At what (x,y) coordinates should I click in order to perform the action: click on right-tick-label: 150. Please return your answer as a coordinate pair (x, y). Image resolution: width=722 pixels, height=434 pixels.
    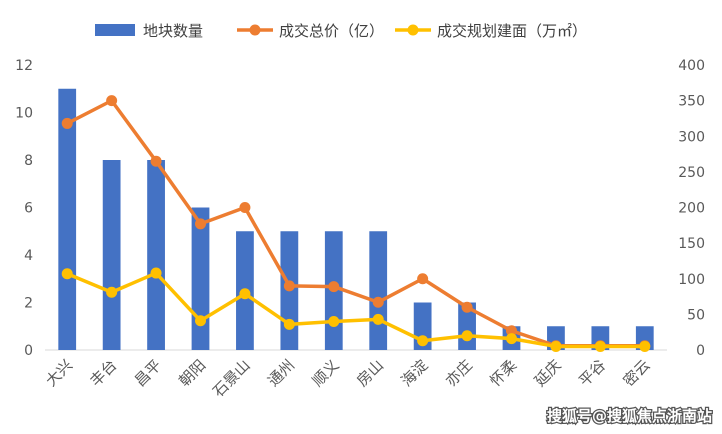
    Looking at the image, I should click on (691, 244).